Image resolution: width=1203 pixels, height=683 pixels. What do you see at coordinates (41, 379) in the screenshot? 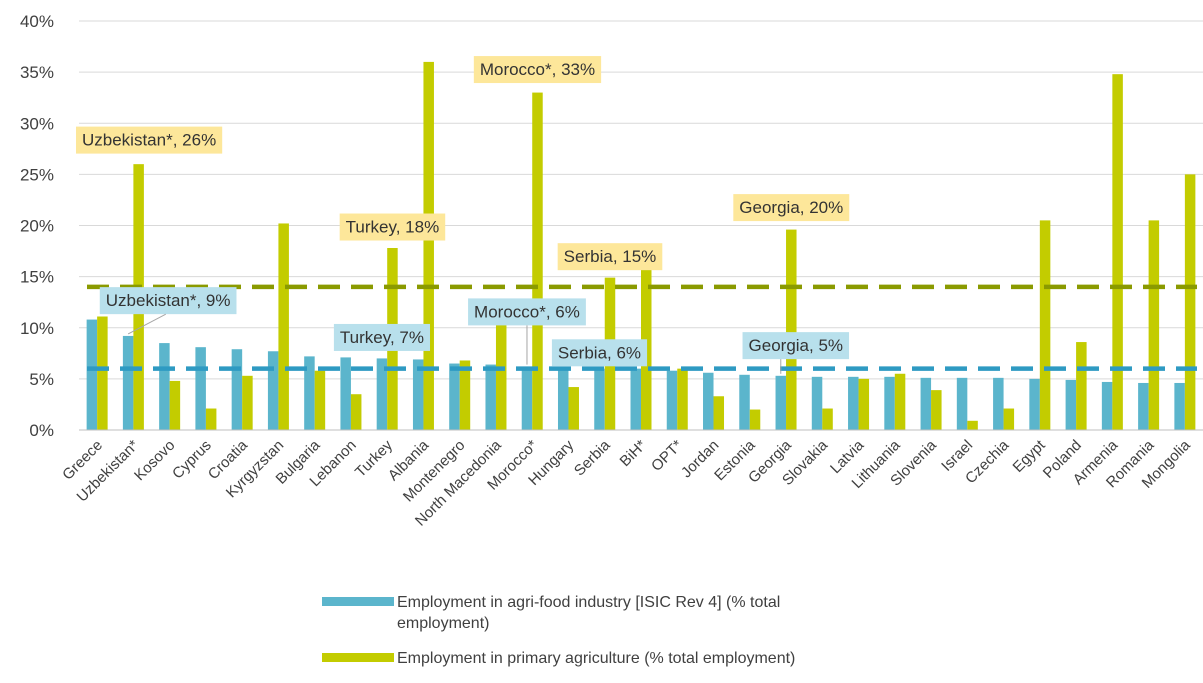
I see `y-tick-label: 5%` at bounding box center [41, 379].